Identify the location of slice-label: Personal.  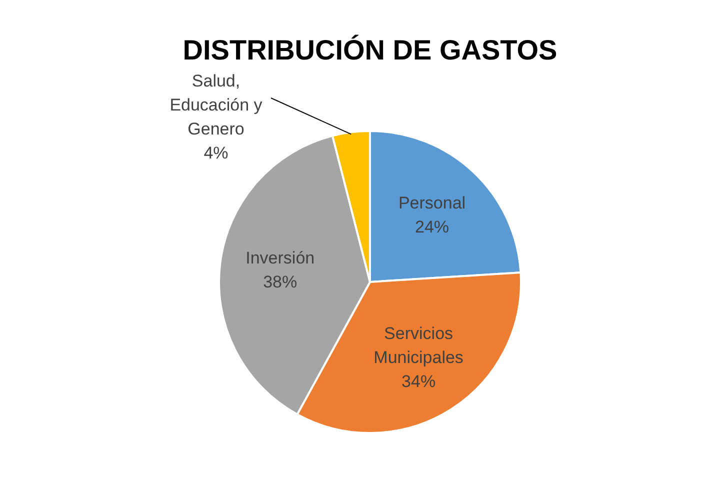
(432, 203).